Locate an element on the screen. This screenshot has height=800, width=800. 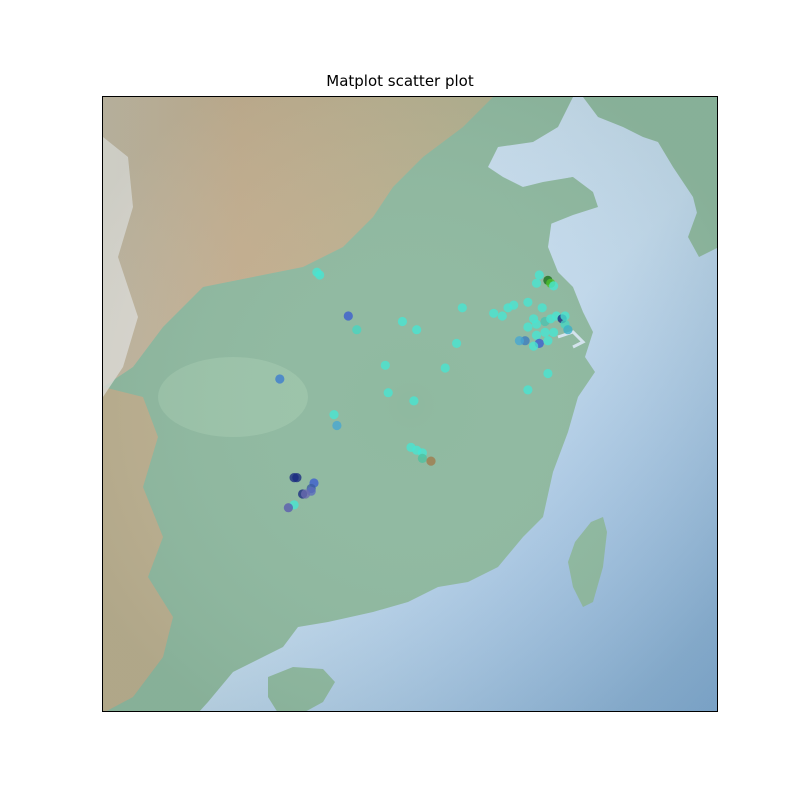
chart-title: Matplot scatter plot is located at coordinates (400, 81).